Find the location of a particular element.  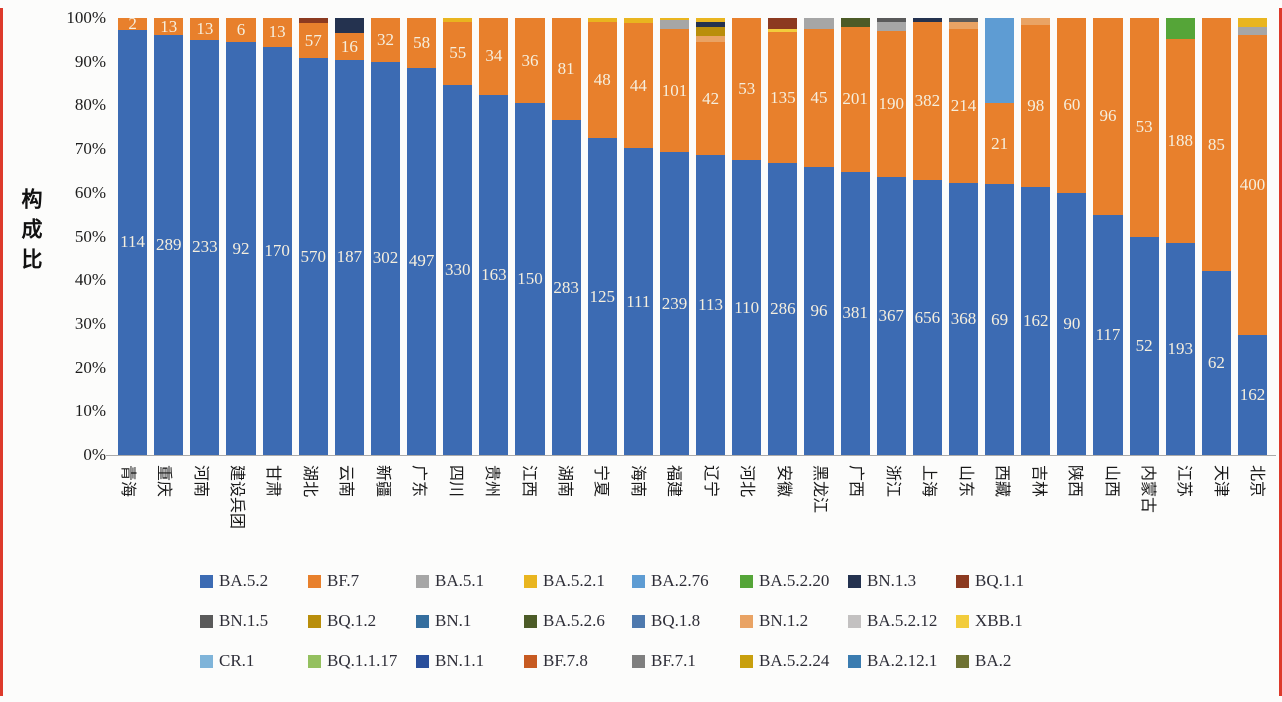

legend-label: BA.5.2.12 is located at coordinates (902, 620).